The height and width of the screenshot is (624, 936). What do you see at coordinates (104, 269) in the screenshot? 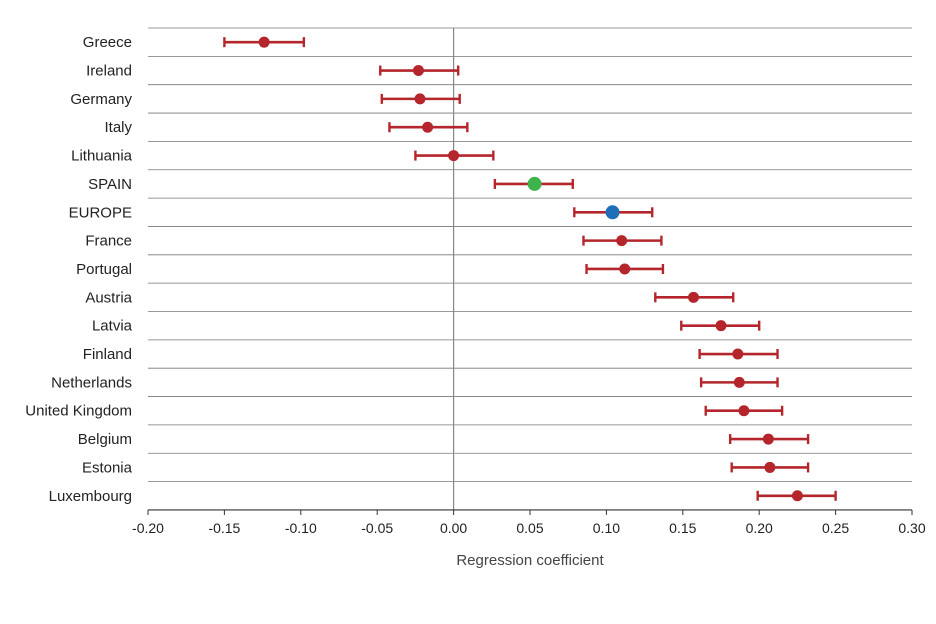
I see `category-label: Portugal` at bounding box center [104, 269].